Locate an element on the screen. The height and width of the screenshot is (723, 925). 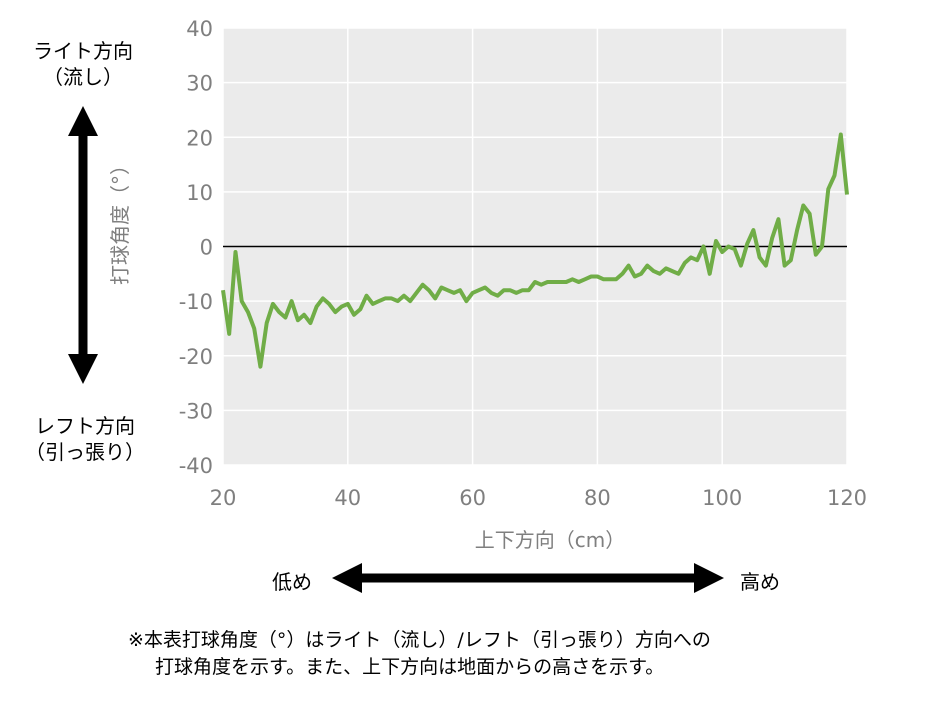
x-tick-label: 20 is located at coordinates (223, 498).